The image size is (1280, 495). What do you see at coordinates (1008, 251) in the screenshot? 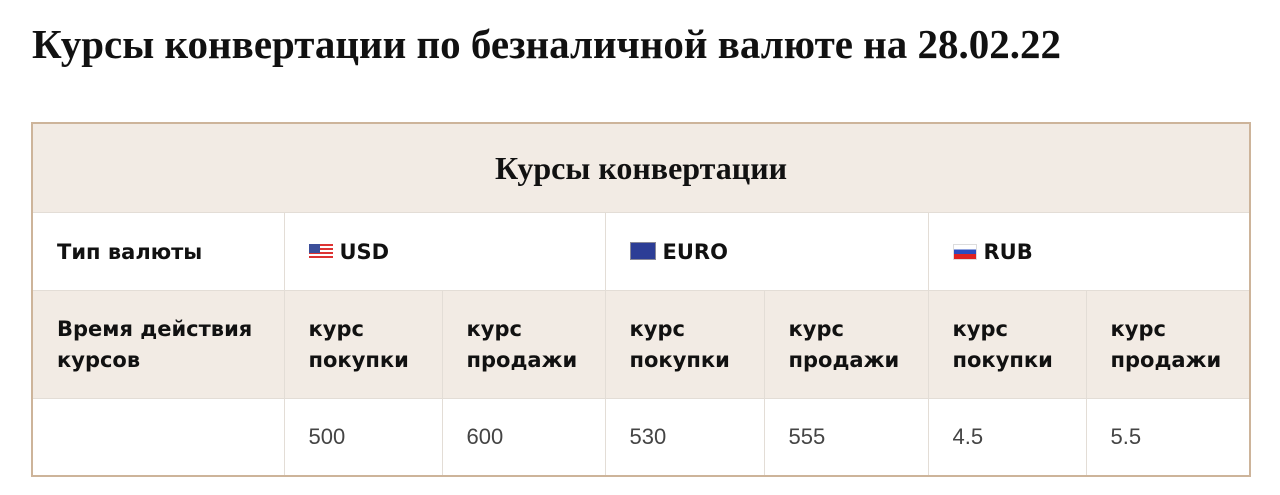
I see `currency-code: RUB` at bounding box center [1008, 251].